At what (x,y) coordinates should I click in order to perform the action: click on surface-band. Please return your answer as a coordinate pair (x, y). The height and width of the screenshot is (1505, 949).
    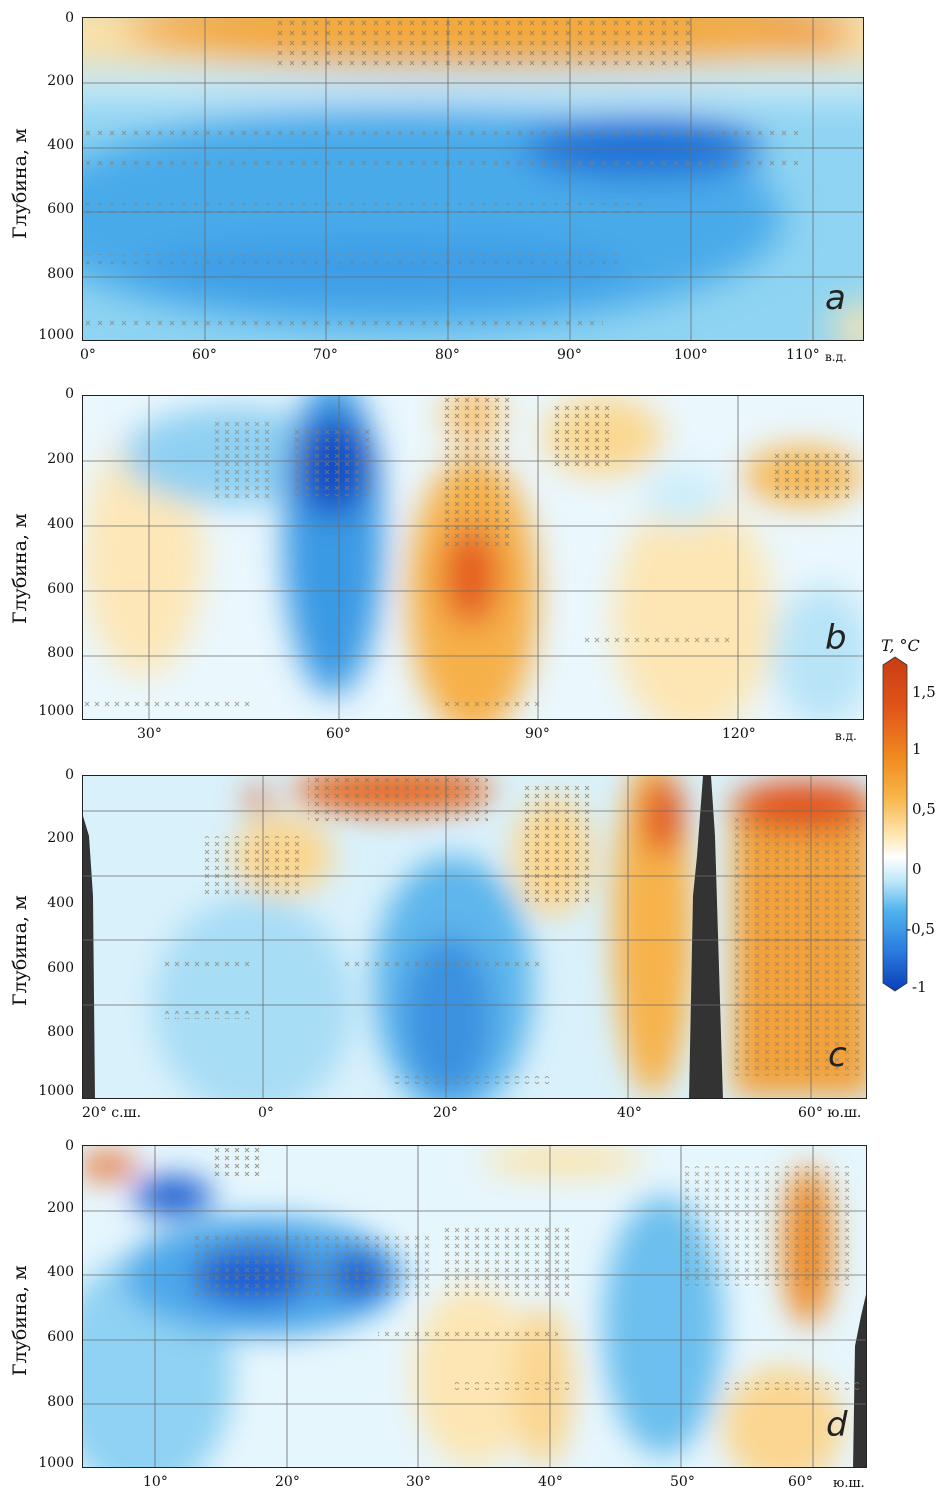
    Looking at the image, I should click on (473, 87).